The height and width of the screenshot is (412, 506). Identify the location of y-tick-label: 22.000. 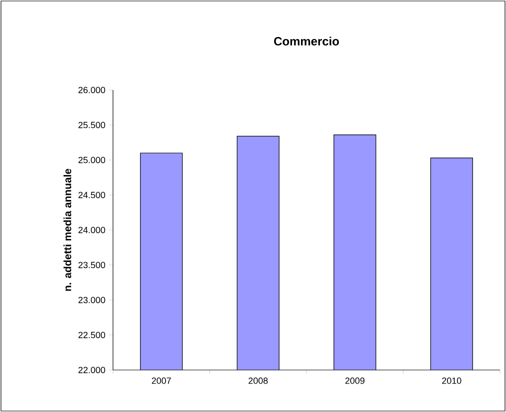
(92, 370).